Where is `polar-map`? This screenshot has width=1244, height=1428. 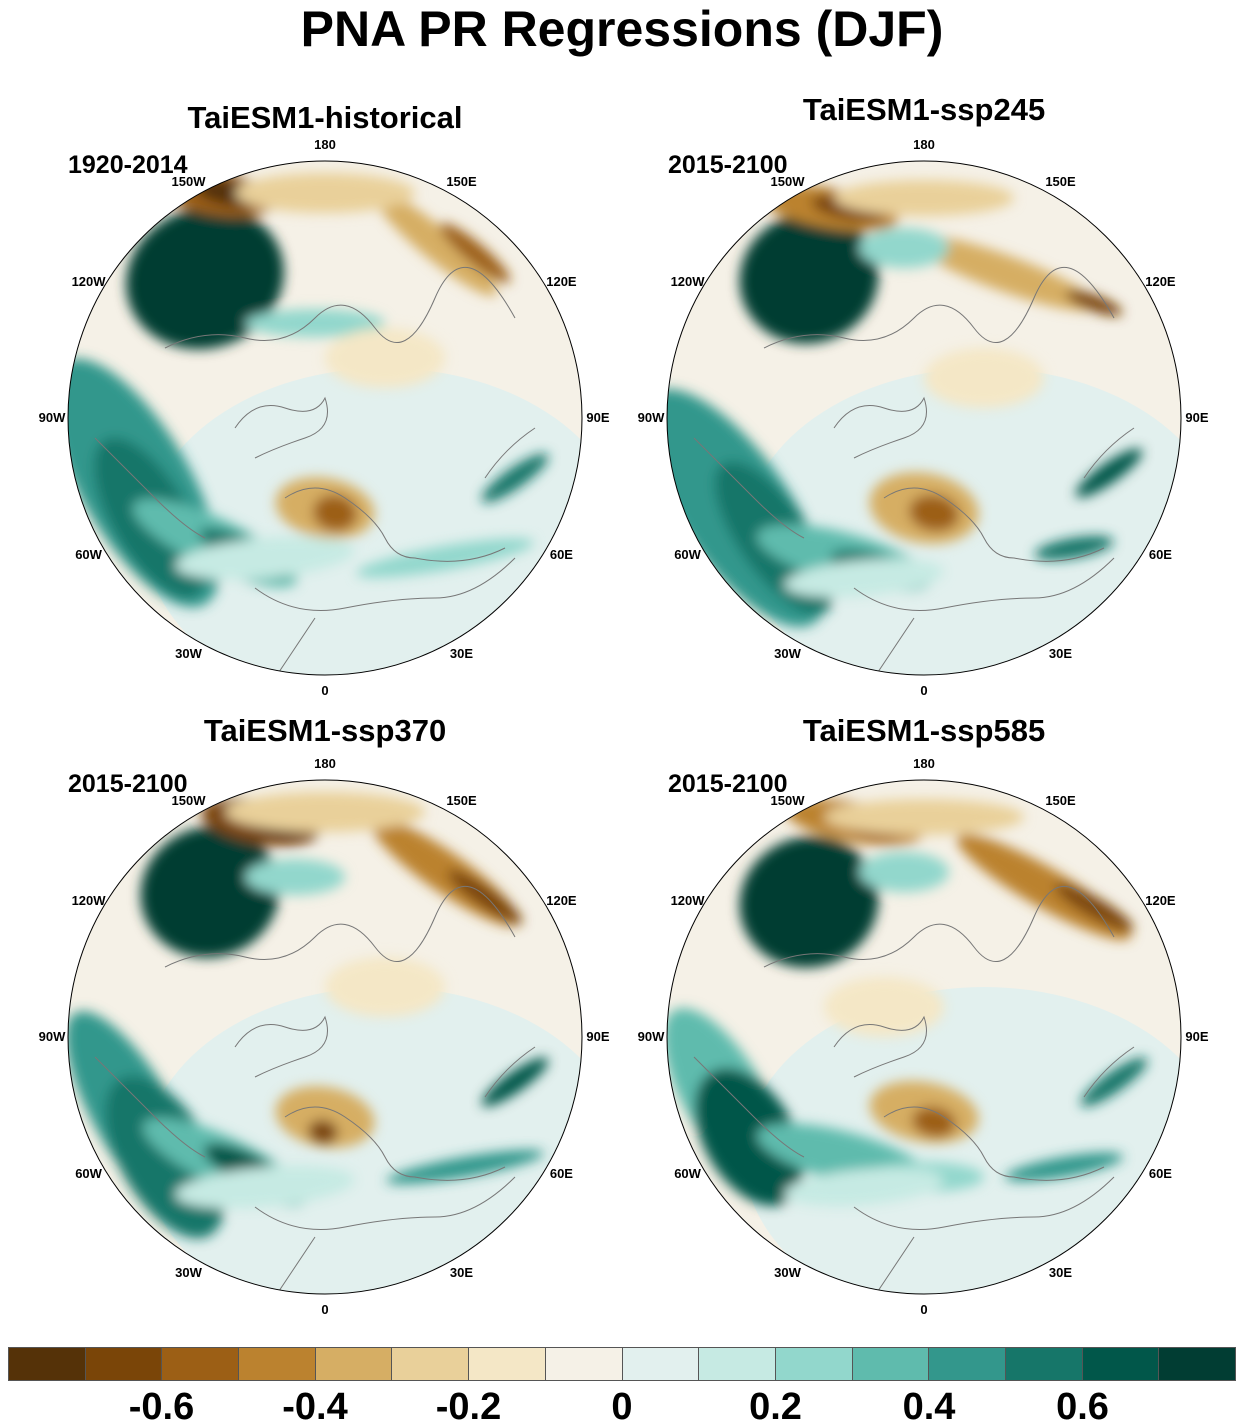
polar-map is located at coordinates (325, 418).